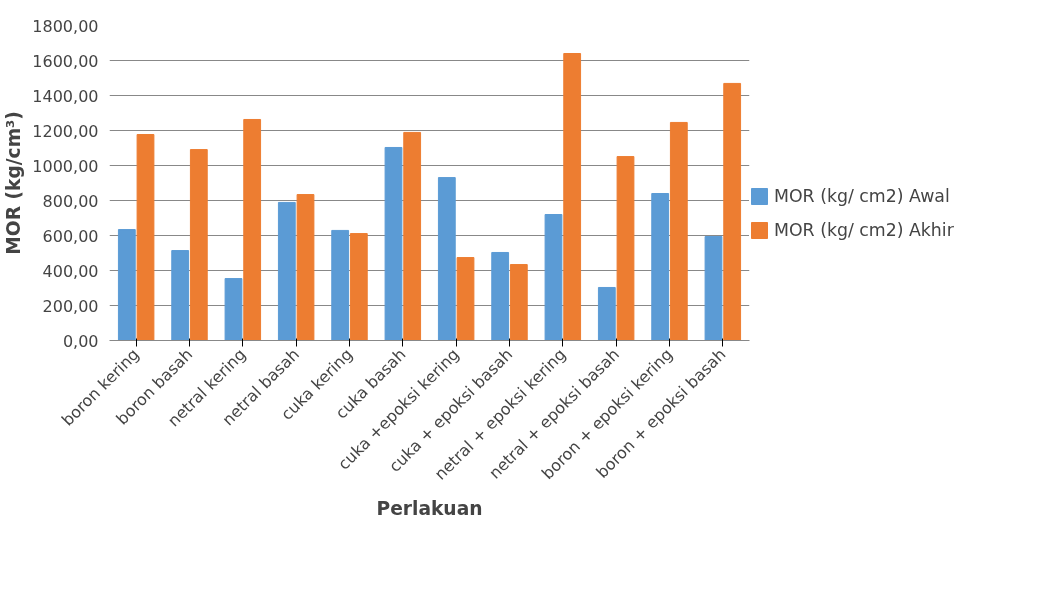 The image size is (1058, 610). Describe the element at coordinates (65, 96) in the screenshot. I see `y-tick-label: 1400,00` at that location.